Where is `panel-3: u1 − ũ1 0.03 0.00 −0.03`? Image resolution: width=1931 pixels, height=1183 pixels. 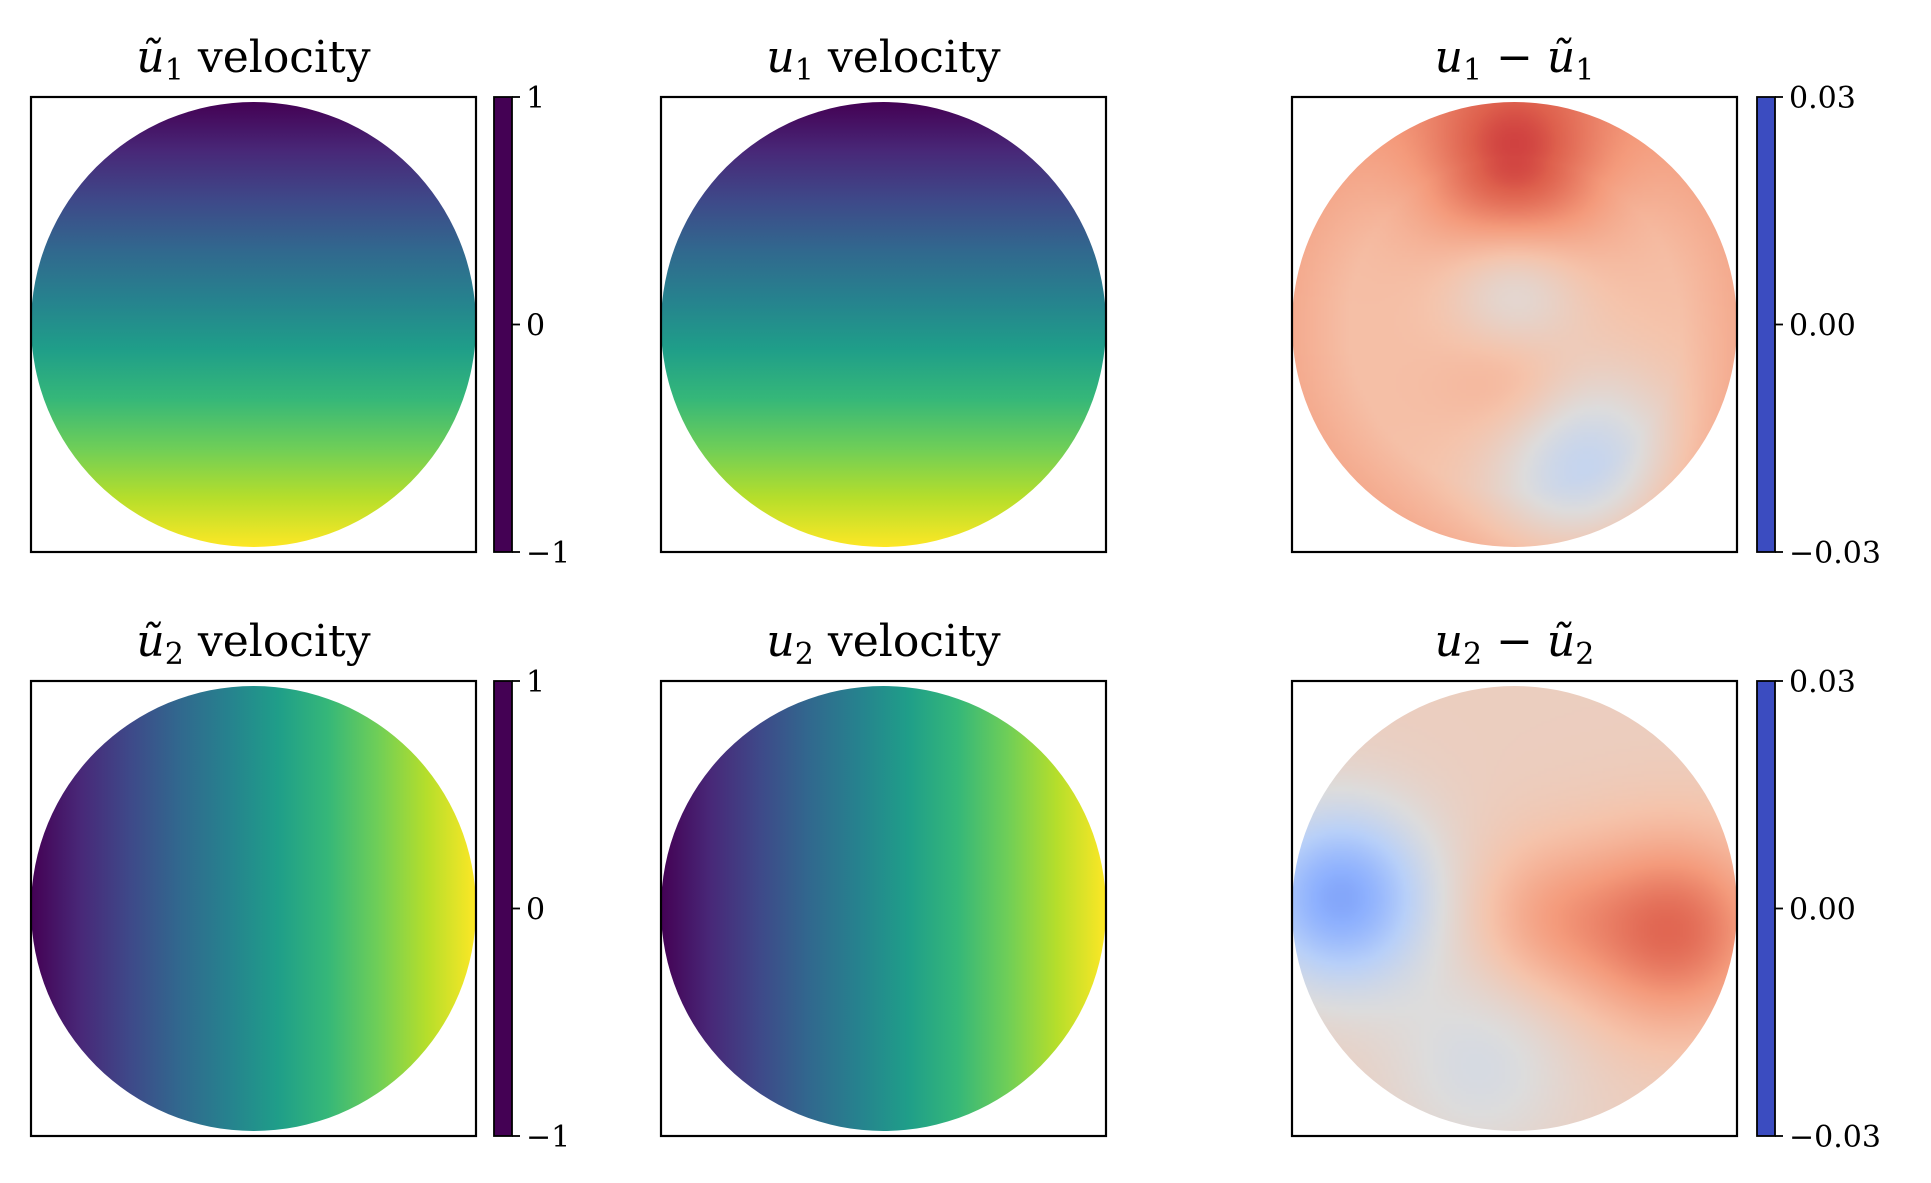
panel-3: u1 − ũ1 0.03 0.00 −0.03 is located at coordinates (1585, 301).